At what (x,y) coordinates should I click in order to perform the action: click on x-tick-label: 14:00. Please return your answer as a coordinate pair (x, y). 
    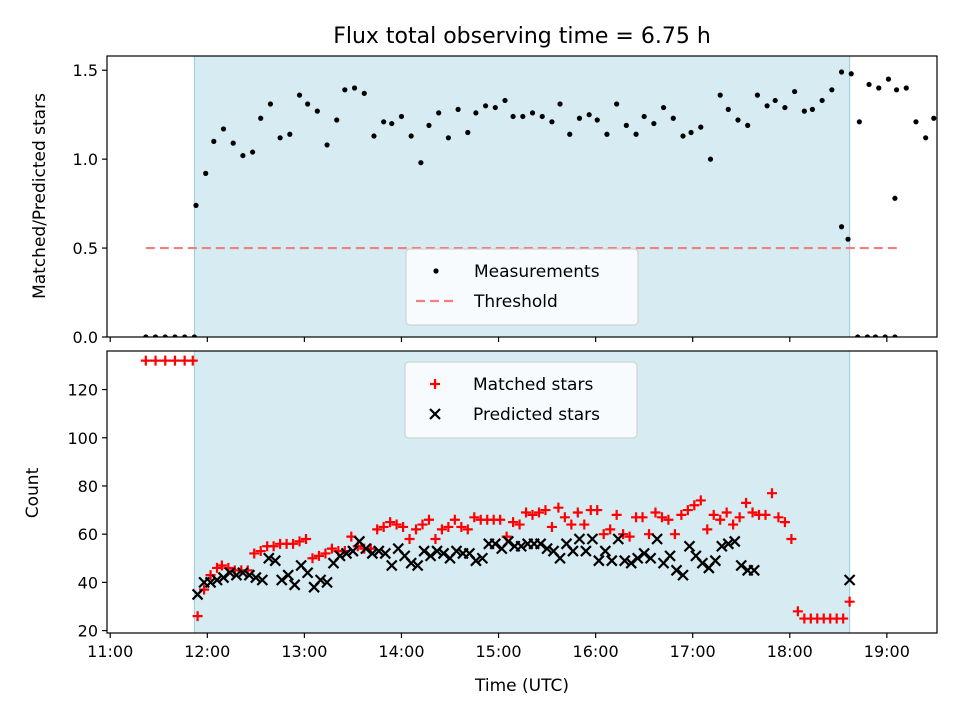
    Looking at the image, I should click on (401, 651).